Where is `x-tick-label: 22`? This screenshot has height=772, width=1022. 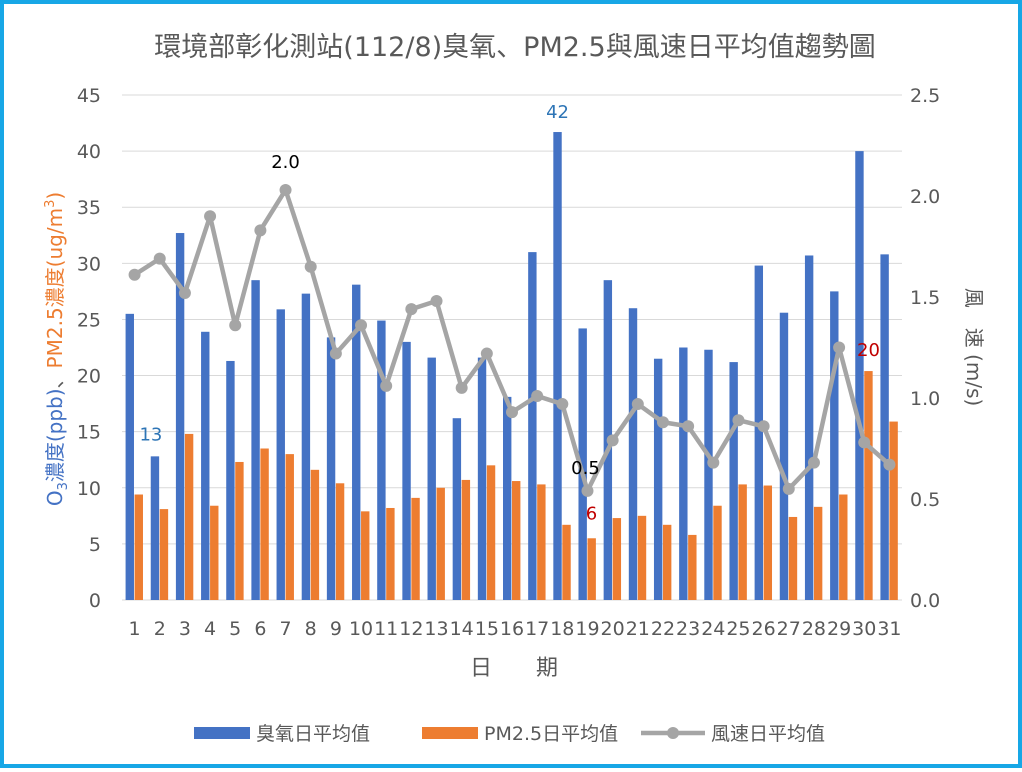
x-tick-label: 22 is located at coordinates (663, 629).